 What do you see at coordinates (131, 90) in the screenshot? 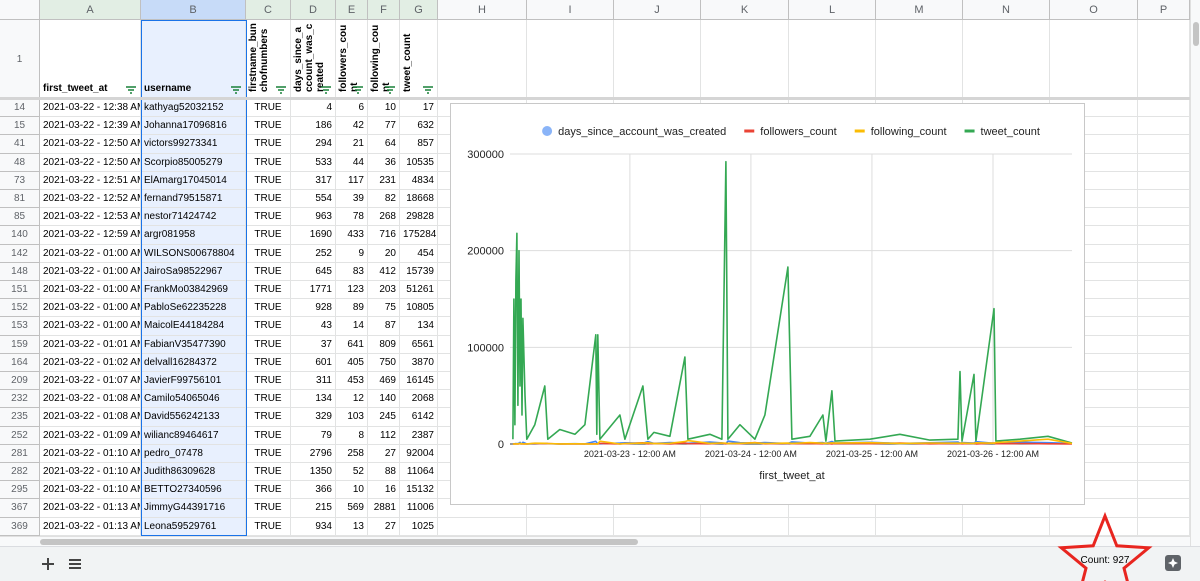
I see `filter-button` at bounding box center [131, 90].